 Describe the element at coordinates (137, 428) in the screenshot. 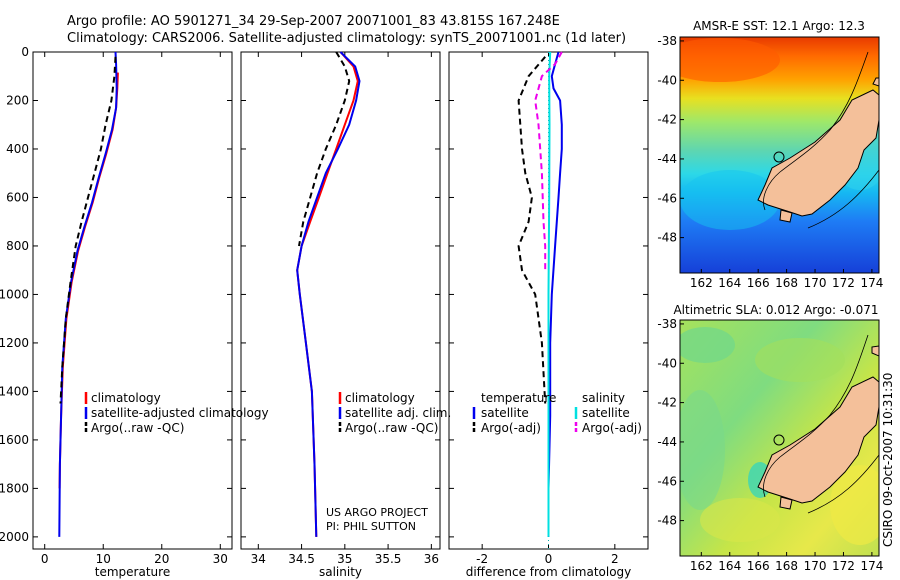

I see `legend-argo-label: Argo(..raw -QC)` at that location.